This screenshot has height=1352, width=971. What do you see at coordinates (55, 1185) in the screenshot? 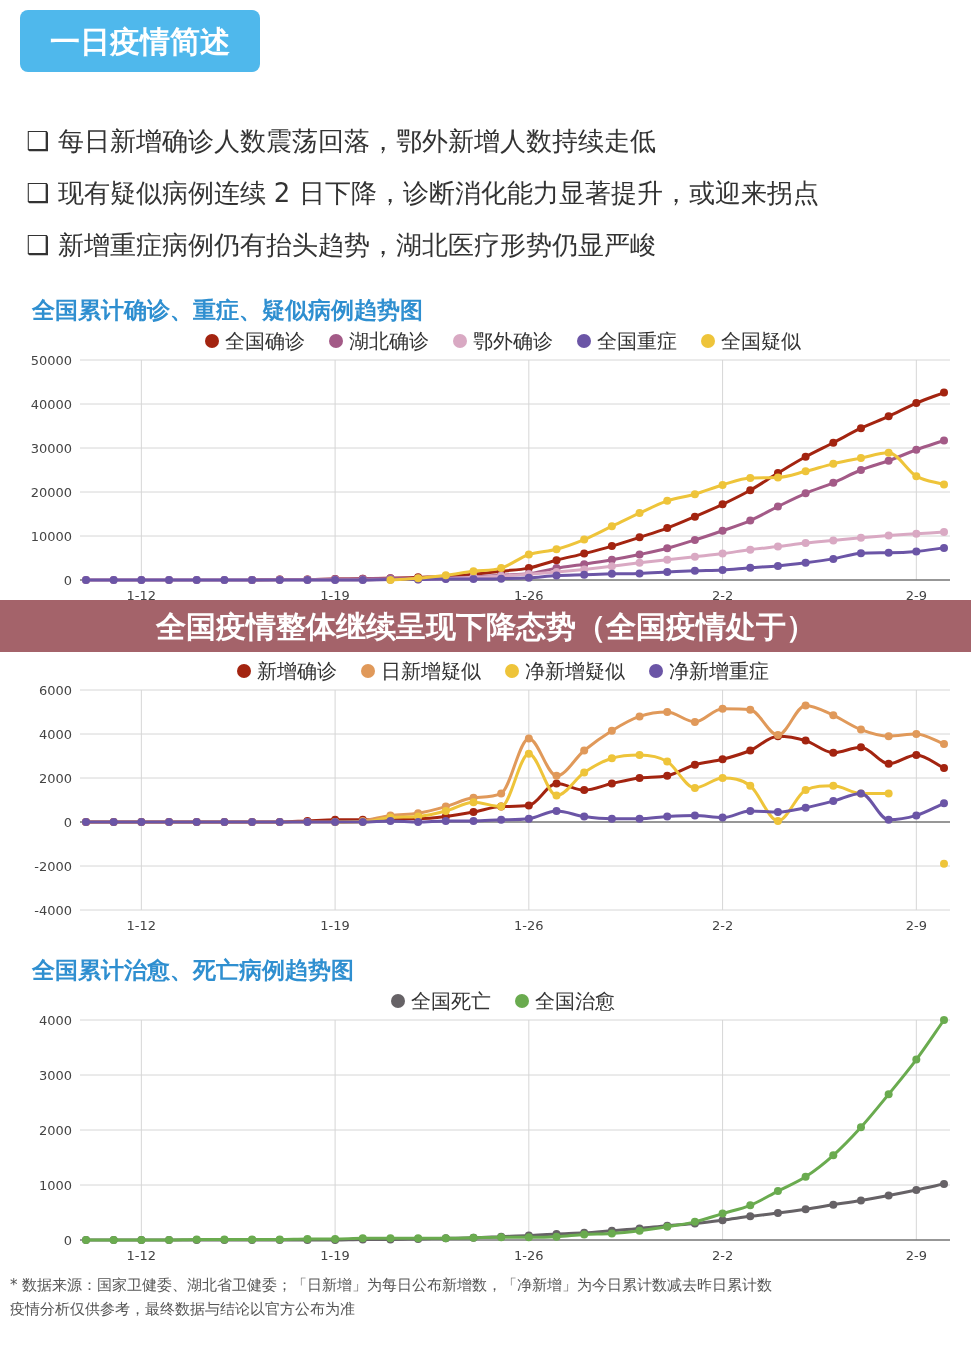
I see `y-tick-label: 1000` at bounding box center [55, 1185].